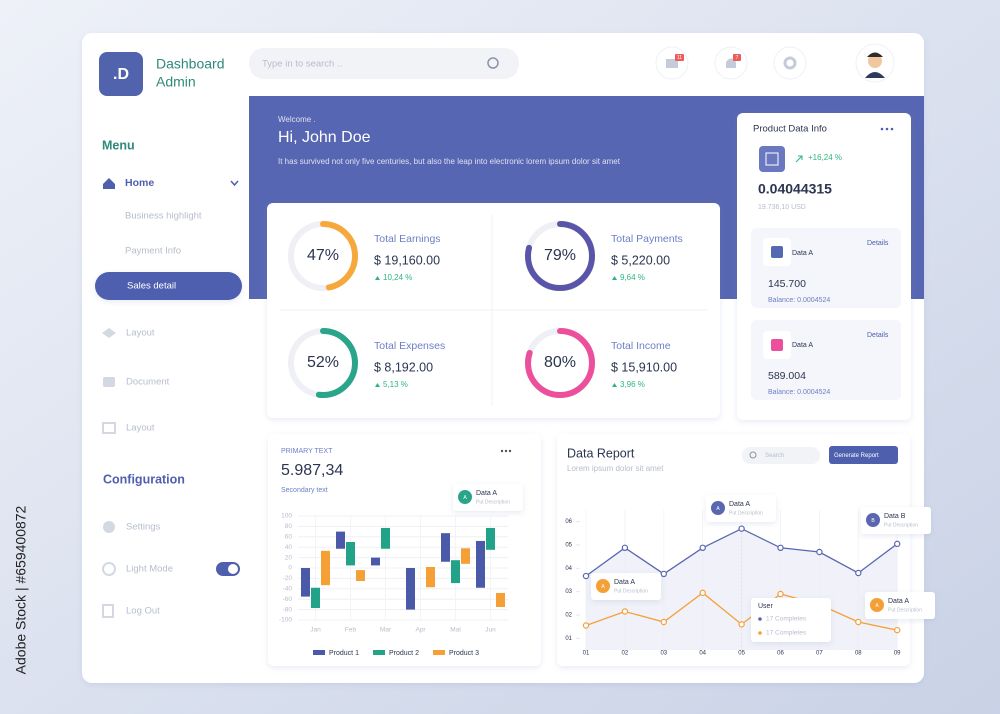 This screenshot has width=1000, height=714. What do you see at coordinates (787, 376) in the screenshot?
I see `card-amount: 589.004` at bounding box center [787, 376].